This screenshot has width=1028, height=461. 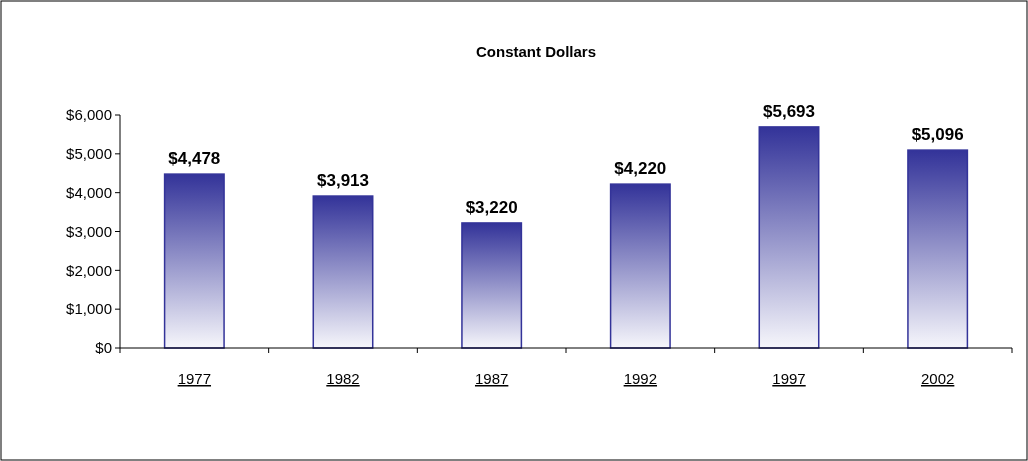 I want to click on y-tick-label: $2,000, so click(x=89, y=270).